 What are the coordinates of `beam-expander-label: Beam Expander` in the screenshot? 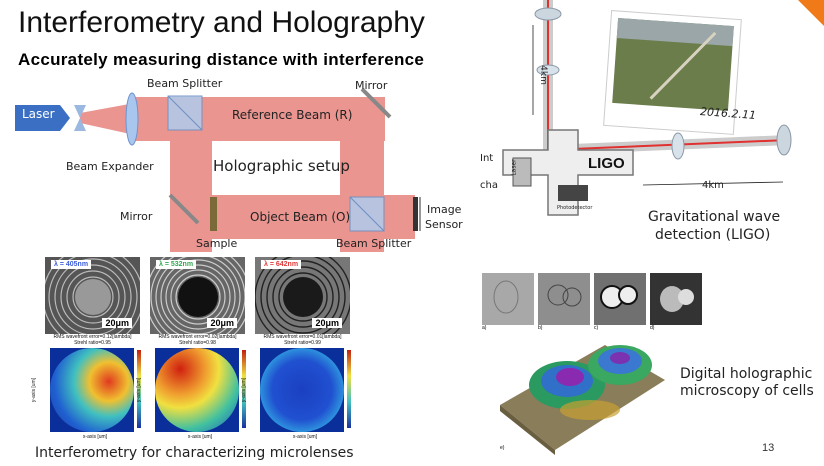 It's located at (110, 166).